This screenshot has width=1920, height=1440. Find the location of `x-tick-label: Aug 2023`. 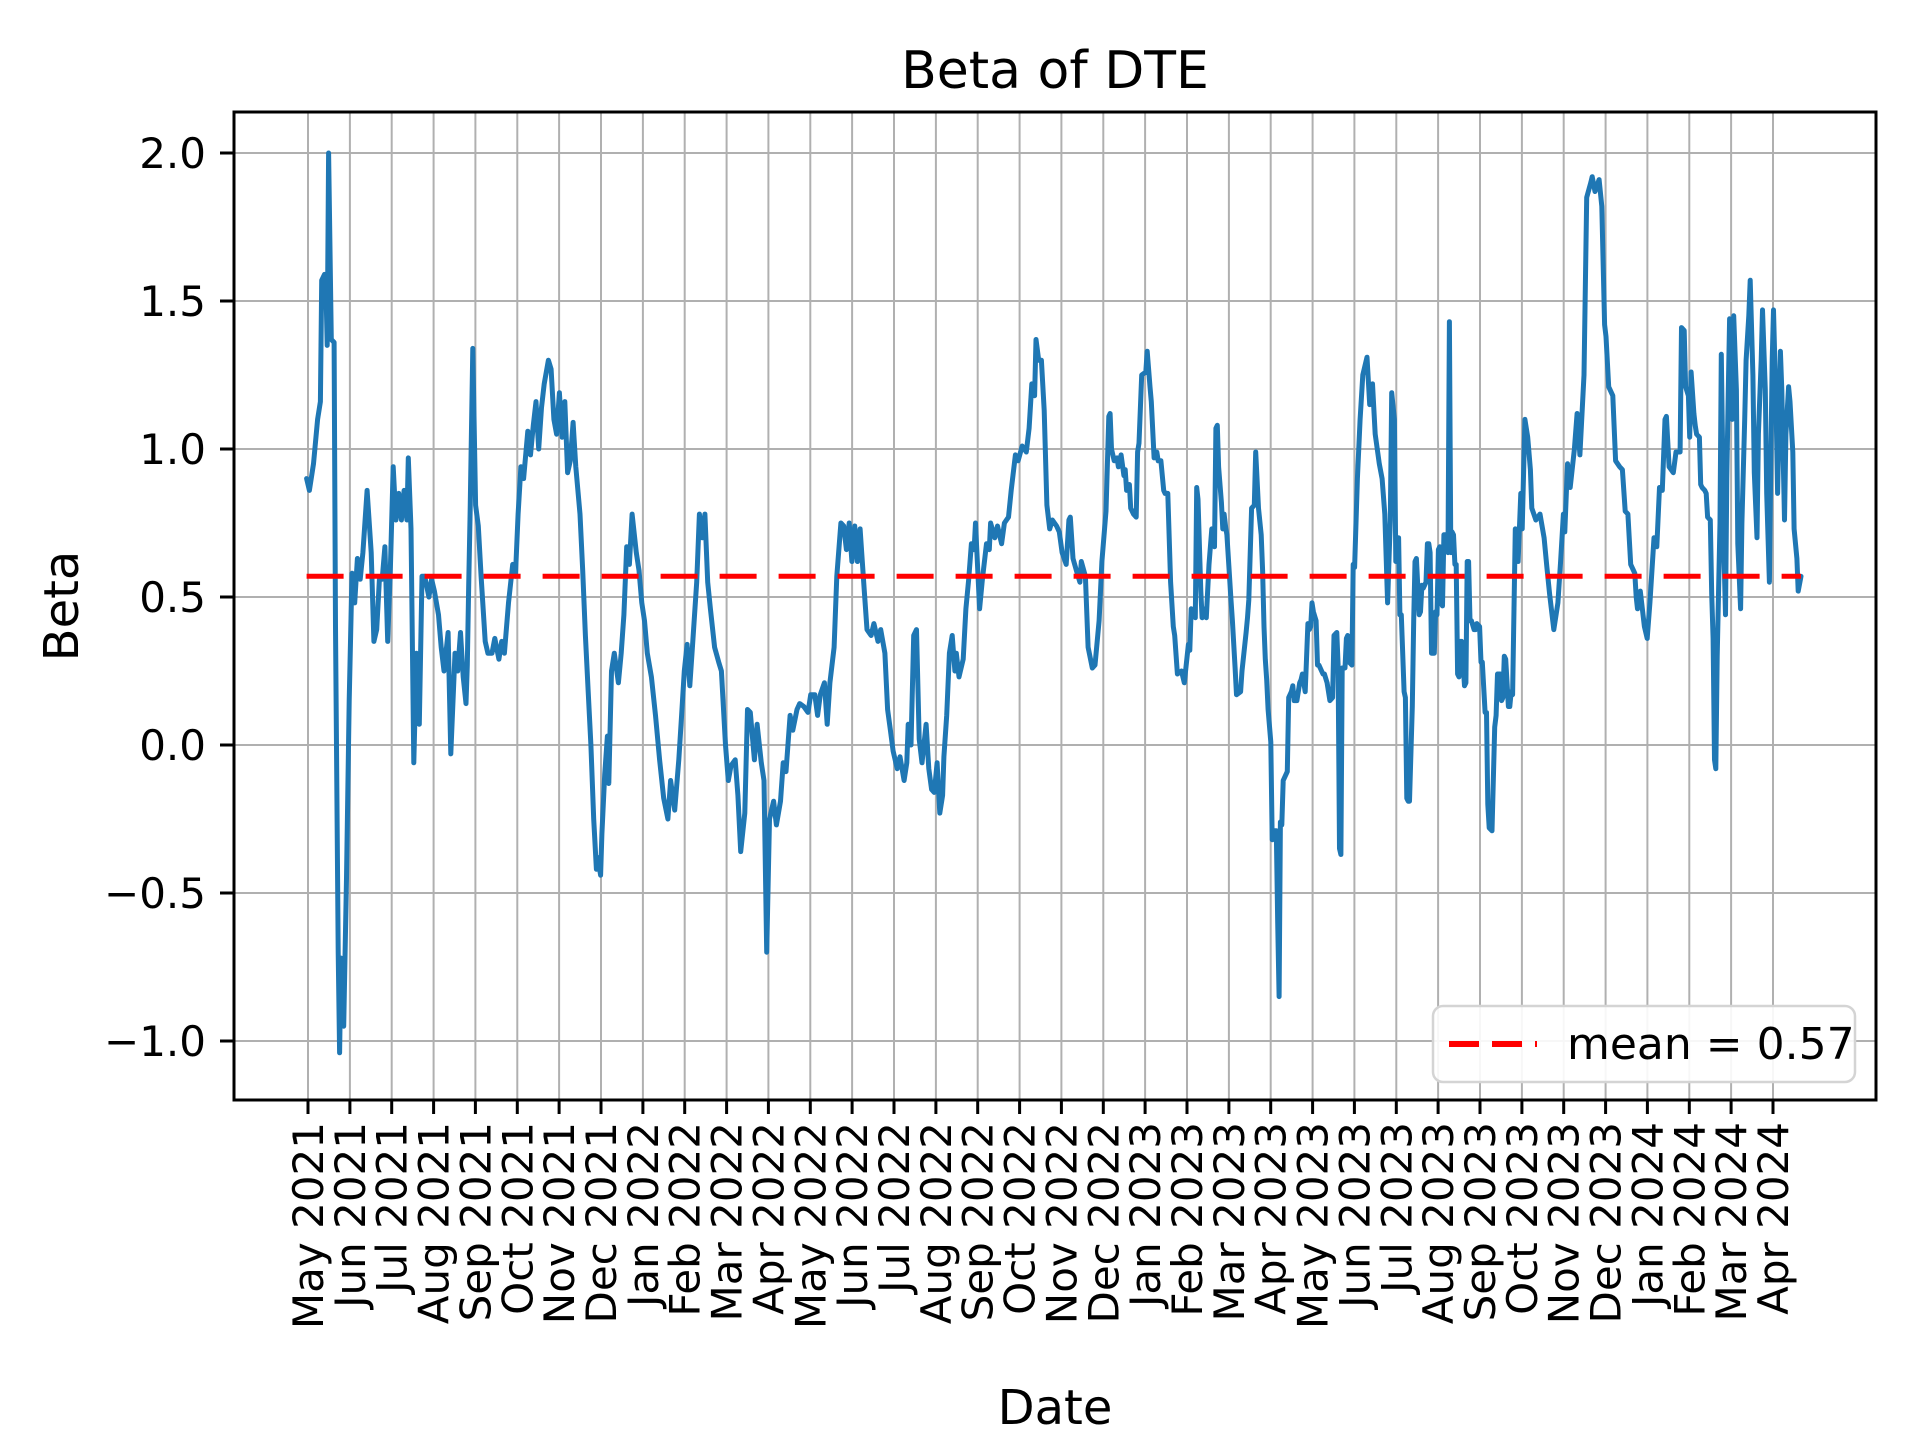

x-tick-label: Aug 2023 is located at coordinates (1438, 1223).